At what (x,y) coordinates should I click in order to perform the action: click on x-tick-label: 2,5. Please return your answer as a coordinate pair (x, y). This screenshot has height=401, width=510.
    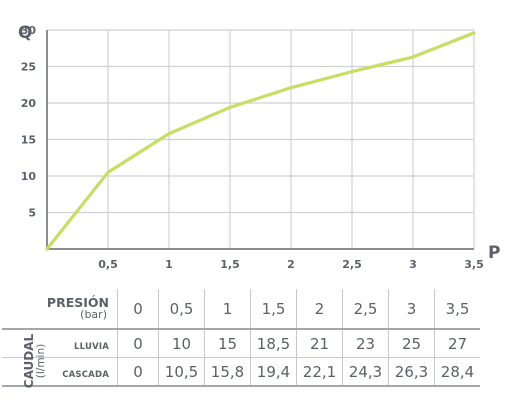
    Looking at the image, I should click on (352, 264).